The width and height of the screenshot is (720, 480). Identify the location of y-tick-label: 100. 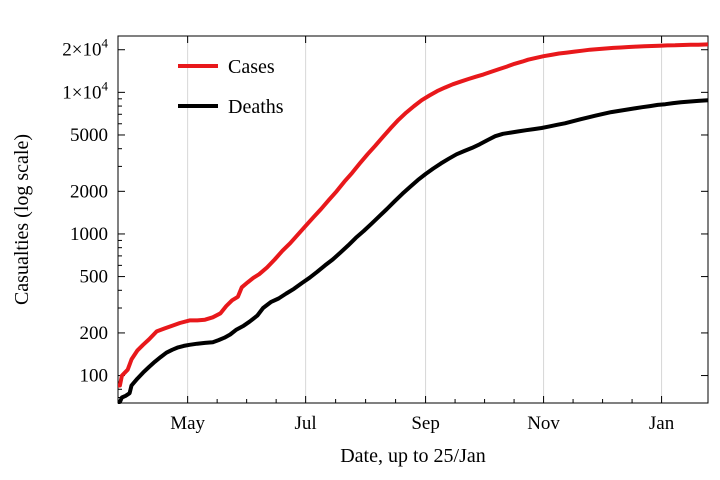
(94, 376).